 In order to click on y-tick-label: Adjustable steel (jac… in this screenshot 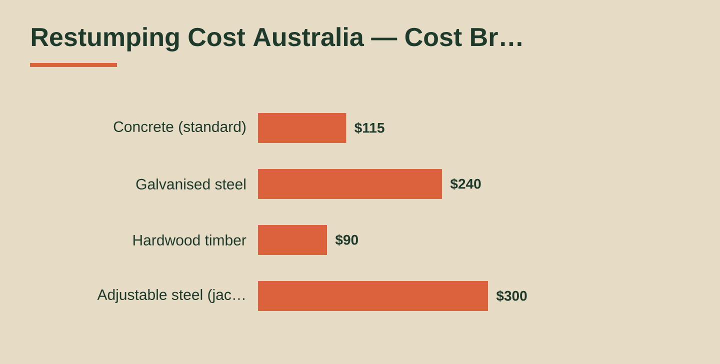, I will do `click(170, 296)`.